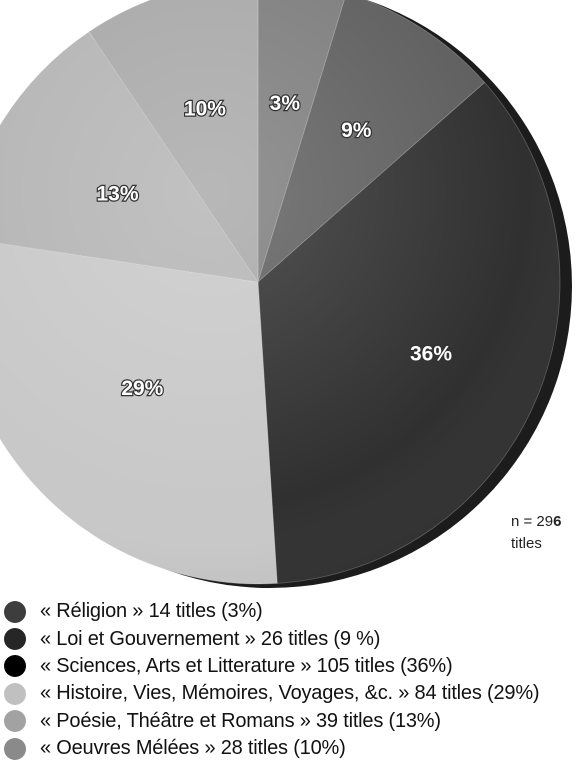  What do you see at coordinates (356, 130) in the screenshot?
I see `pie-percent-label: 9%` at bounding box center [356, 130].